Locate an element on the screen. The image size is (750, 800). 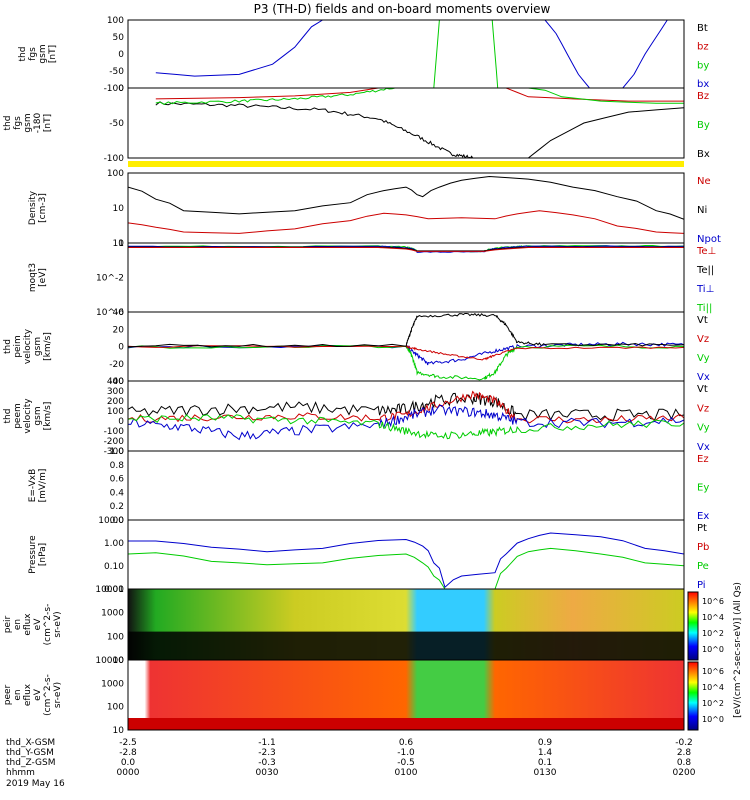
xaxis-value: 0.9 is located at coordinates (545, 743).